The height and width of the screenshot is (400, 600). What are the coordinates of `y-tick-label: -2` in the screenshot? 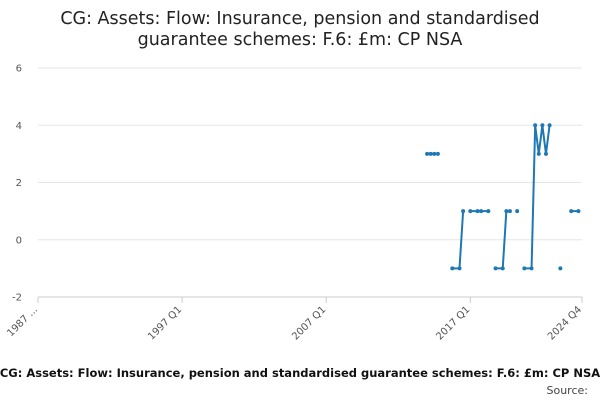 It's located at (17, 298).